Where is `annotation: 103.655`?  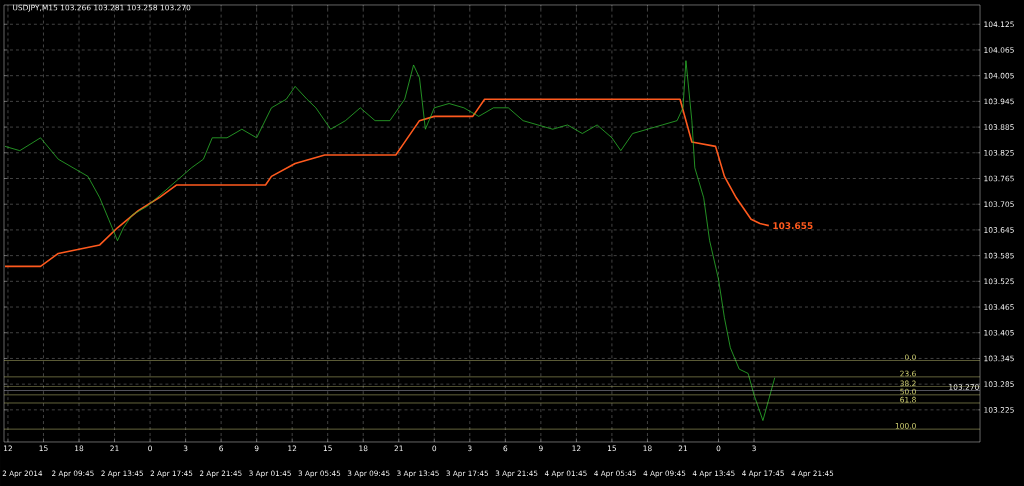 annotation: 103.655 is located at coordinates (793, 226).